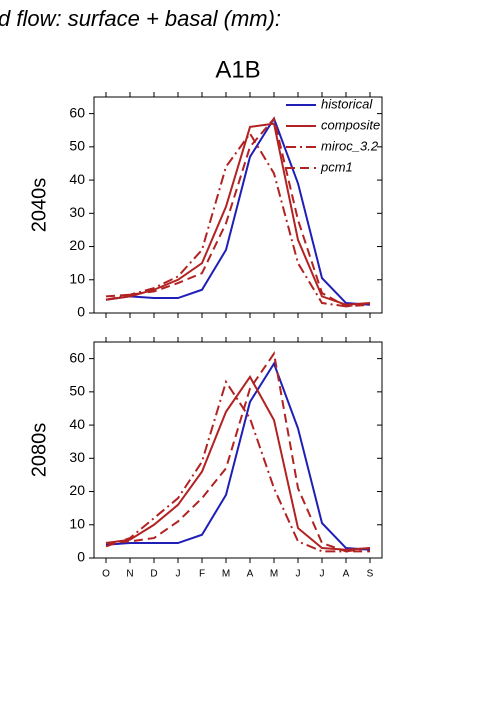 The height and width of the screenshot is (709, 501). I want to click on x-tick-label: N, so click(129, 574).